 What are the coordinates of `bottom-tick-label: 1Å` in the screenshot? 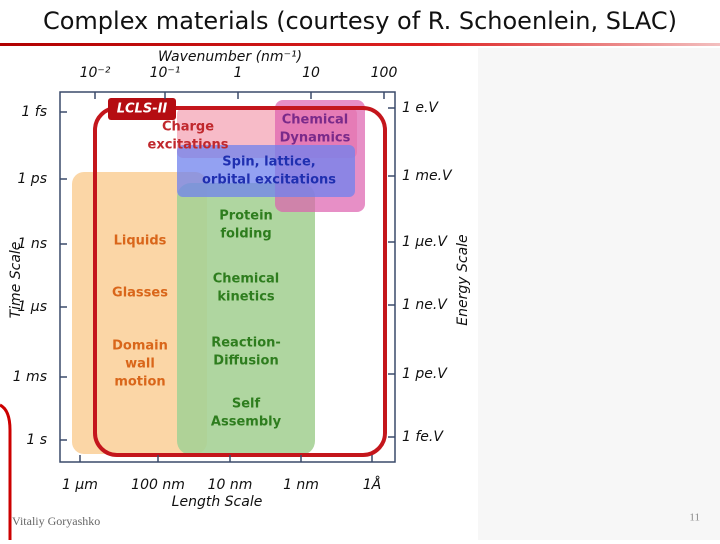 It's located at (372, 484).